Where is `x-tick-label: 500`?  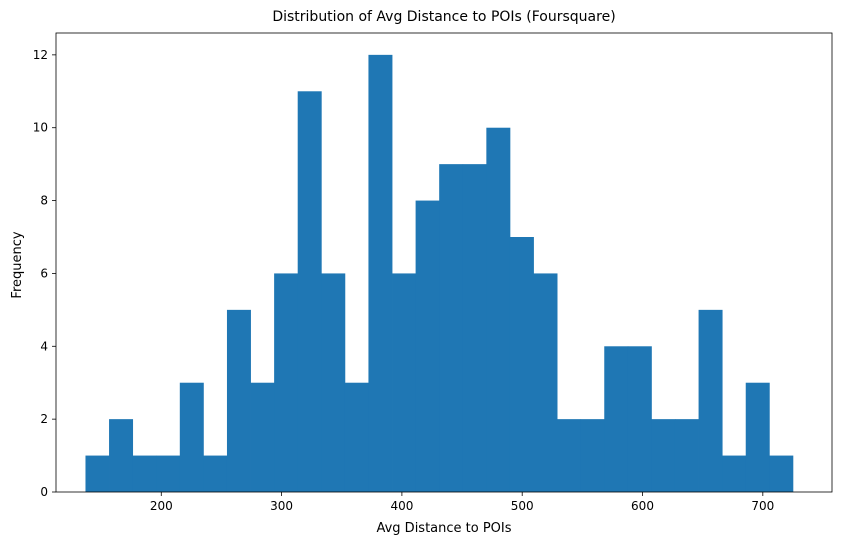 x-tick-label: 500 is located at coordinates (522, 506).